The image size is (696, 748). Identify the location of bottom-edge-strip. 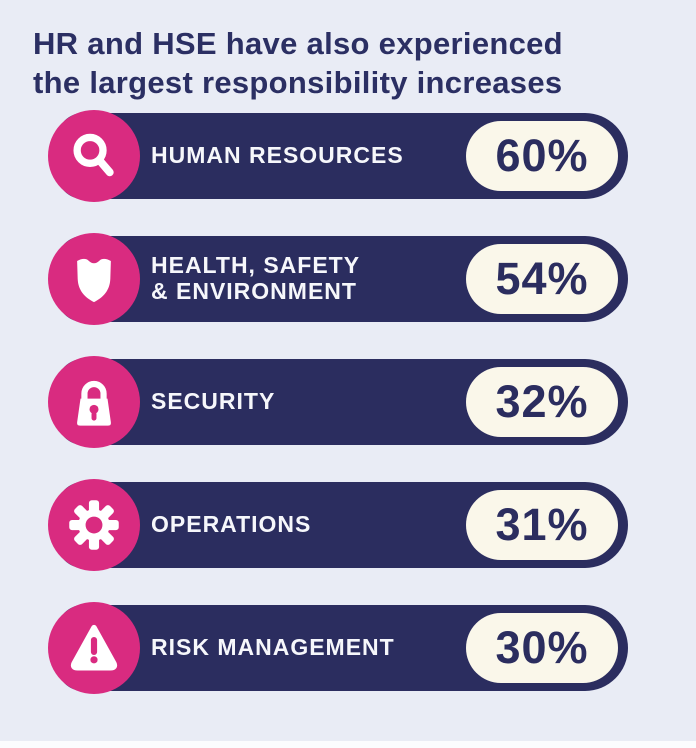
(348, 744).